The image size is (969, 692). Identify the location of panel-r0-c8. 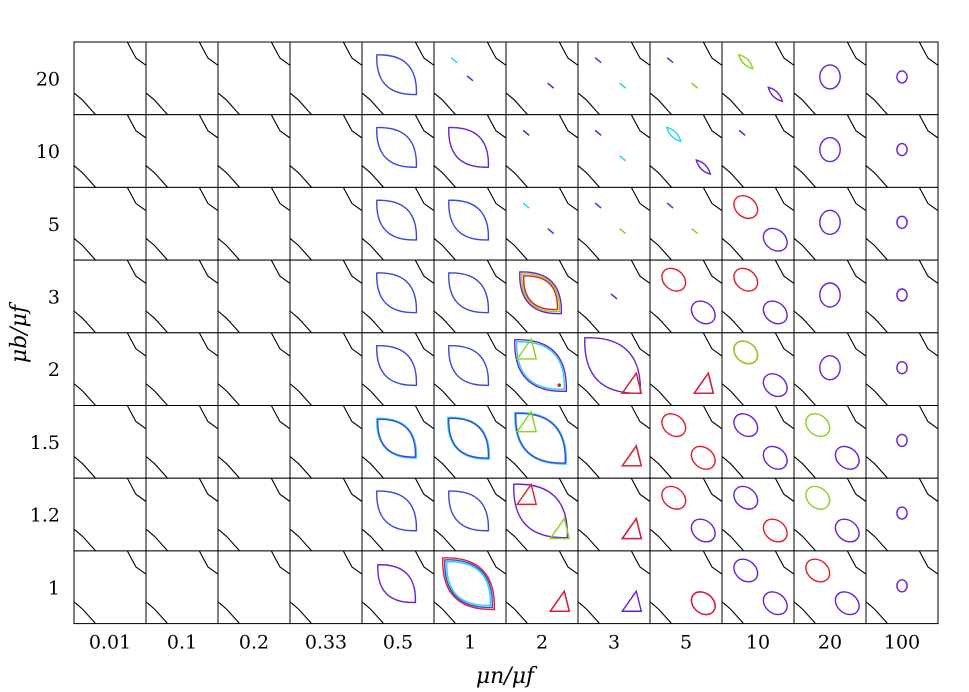
(686, 78).